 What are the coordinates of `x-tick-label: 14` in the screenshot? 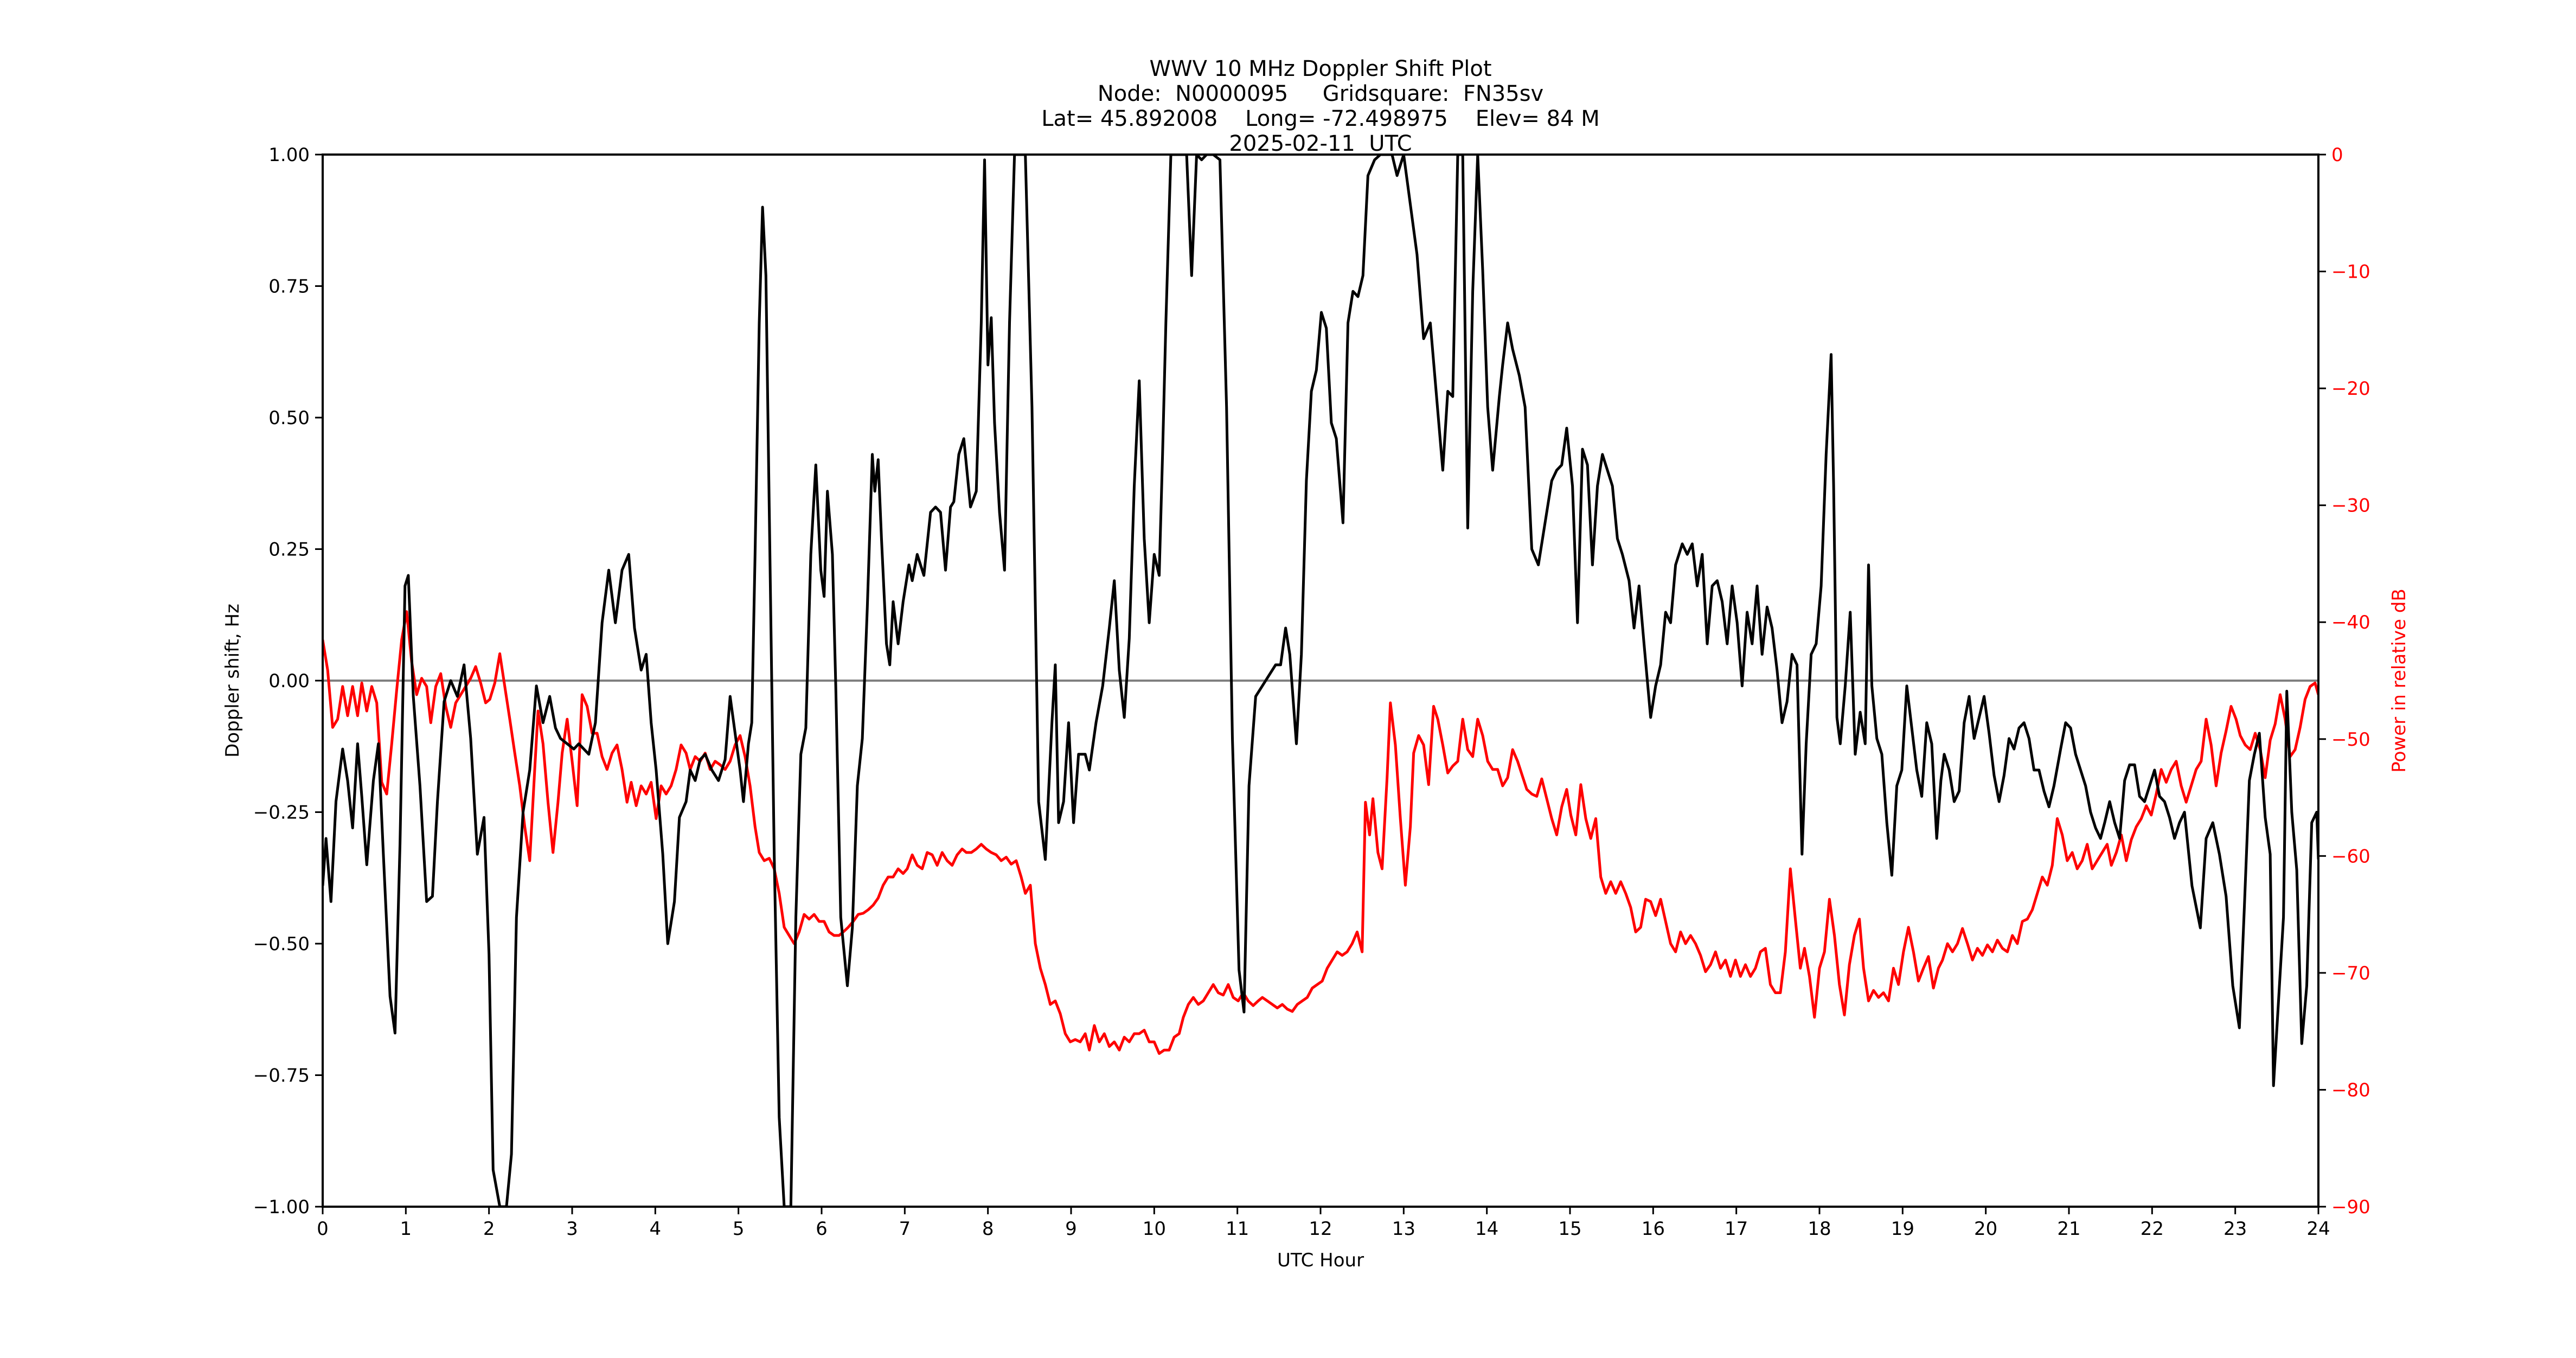 It's located at (1486, 1229).